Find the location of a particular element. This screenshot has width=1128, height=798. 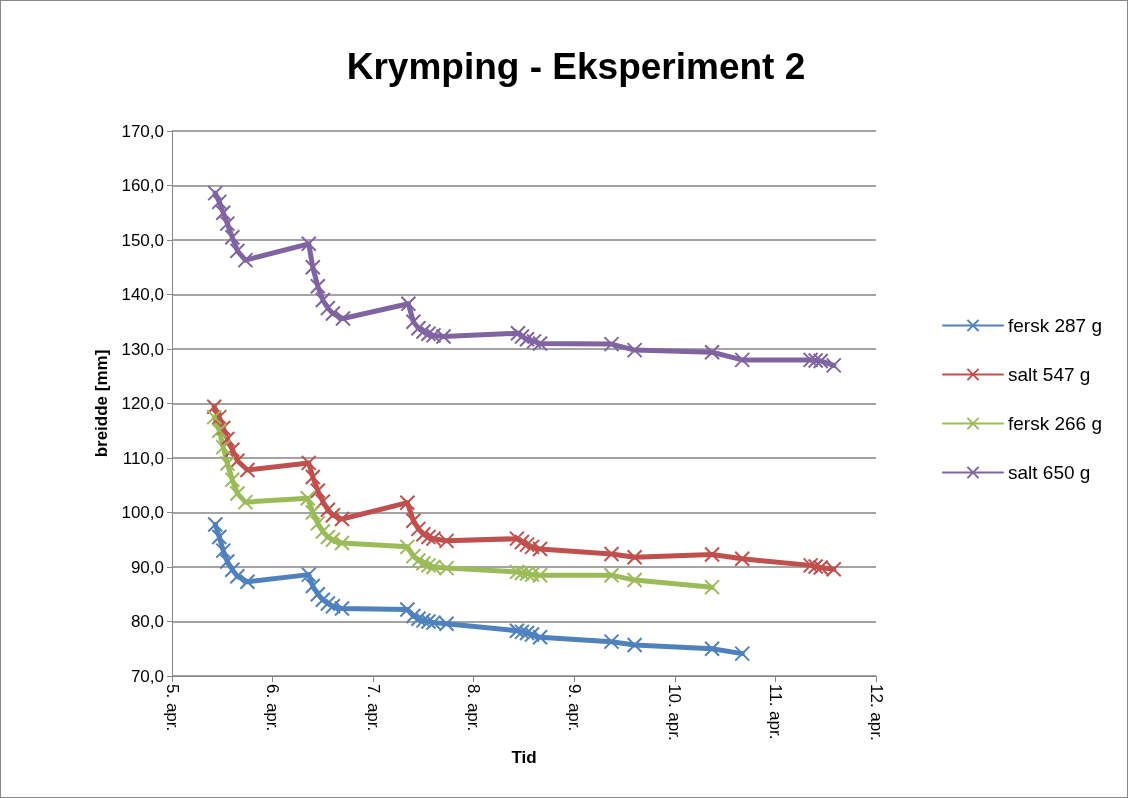

legend-label: salt 650 g is located at coordinates (1049, 472).